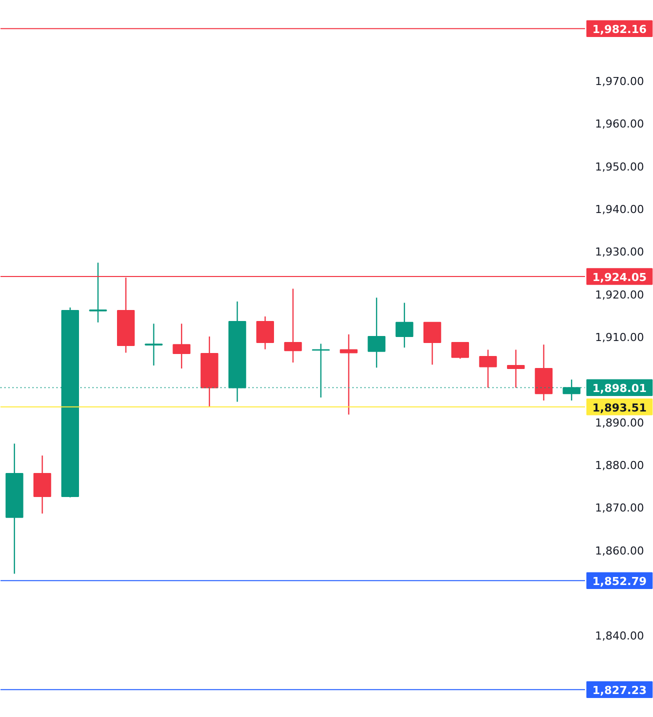  What do you see at coordinates (619, 407) in the screenshot?
I see `ref-line-label: 1,893.51` at bounding box center [619, 407].